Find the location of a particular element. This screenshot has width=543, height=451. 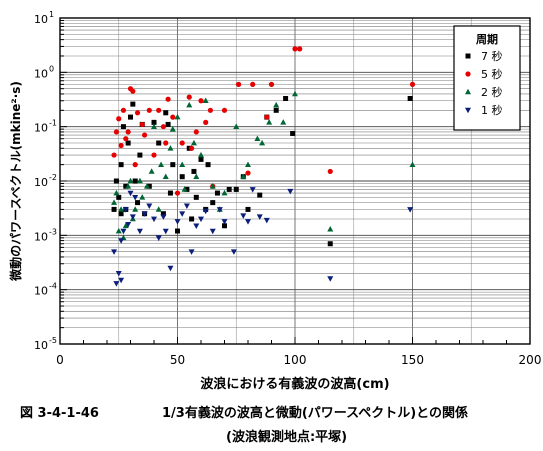

legend-entry: 7 秒 is located at coordinates (492, 56).